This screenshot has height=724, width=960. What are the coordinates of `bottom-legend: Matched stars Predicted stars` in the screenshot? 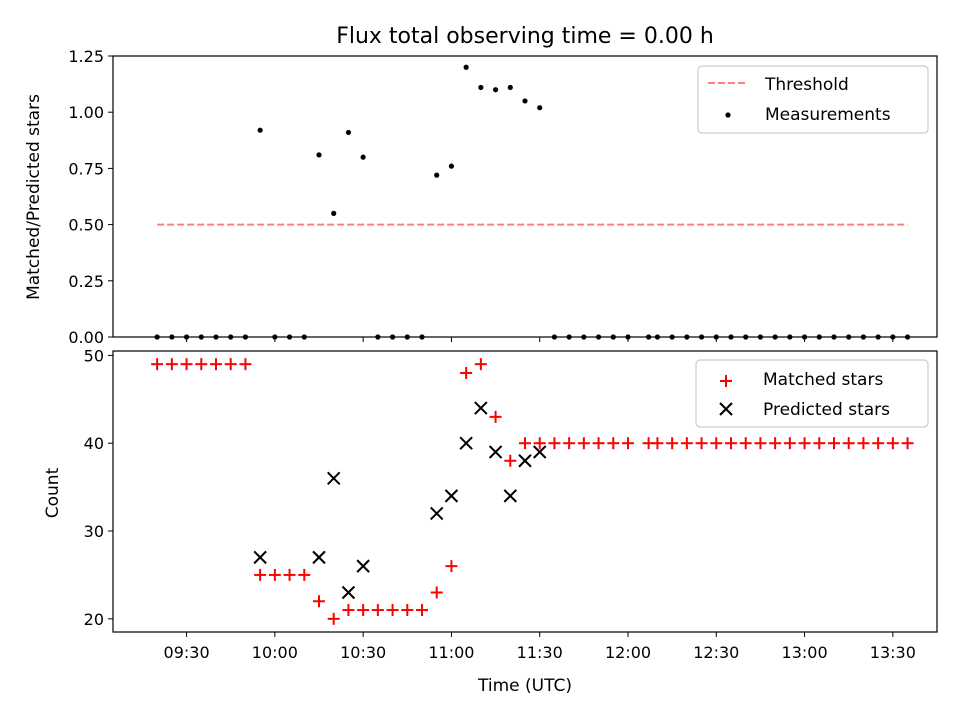 It's located at (812, 393).